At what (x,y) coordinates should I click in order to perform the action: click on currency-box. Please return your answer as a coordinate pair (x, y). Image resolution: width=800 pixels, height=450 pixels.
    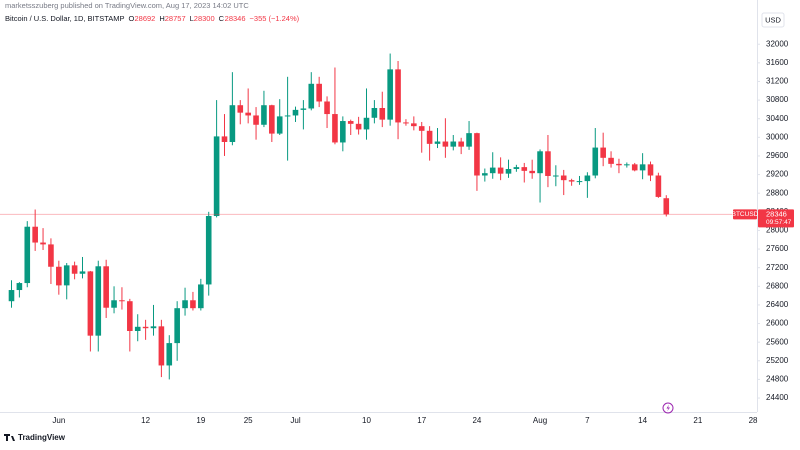
    Looking at the image, I should click on (773, 20).